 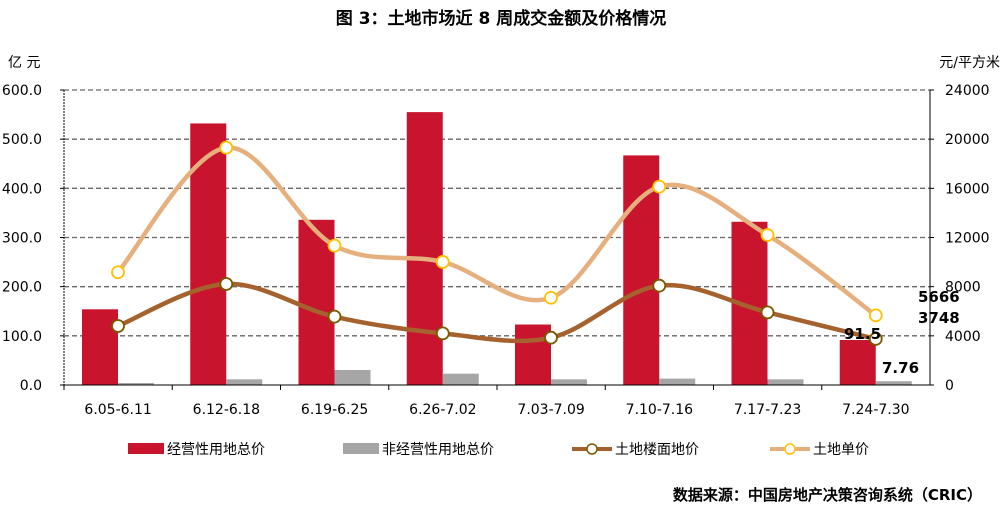 What do you see at coordinates (501, 18) in the screenshot?
I see `chart-title: 图 3：土地市场近 8 周成交金额及价格情况` at bounding box center [501, 18].